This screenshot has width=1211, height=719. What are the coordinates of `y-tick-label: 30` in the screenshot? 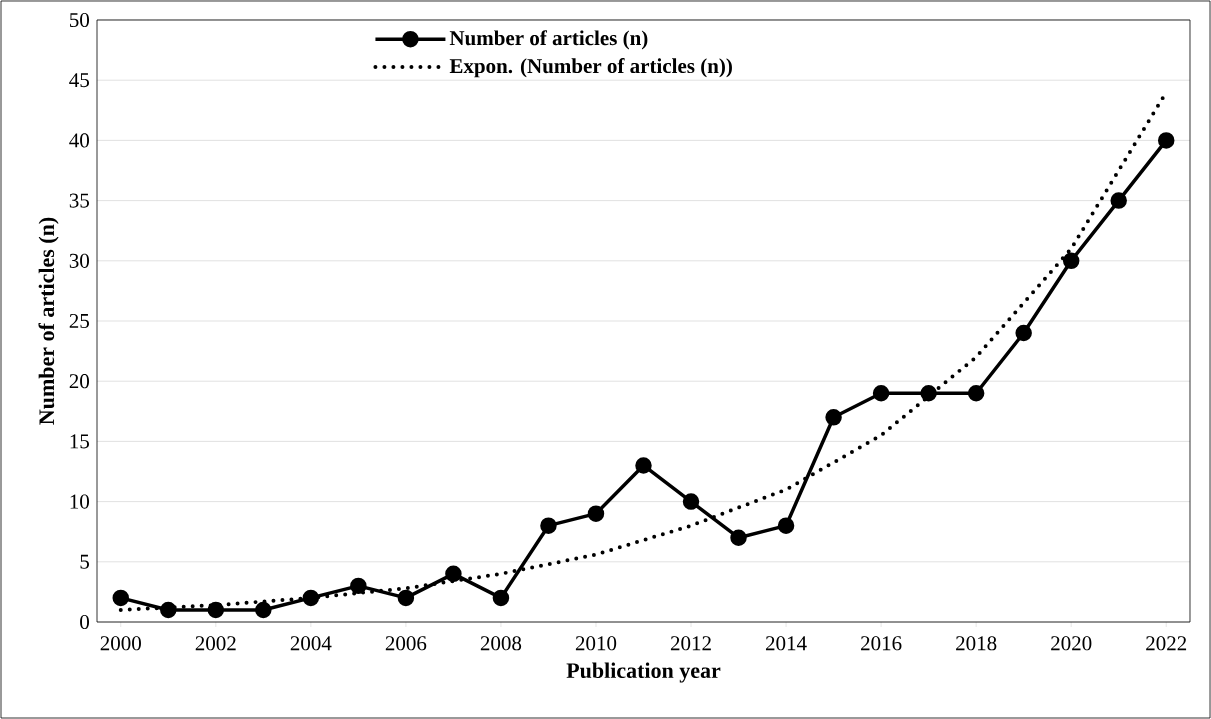 It's located at (79, 260).